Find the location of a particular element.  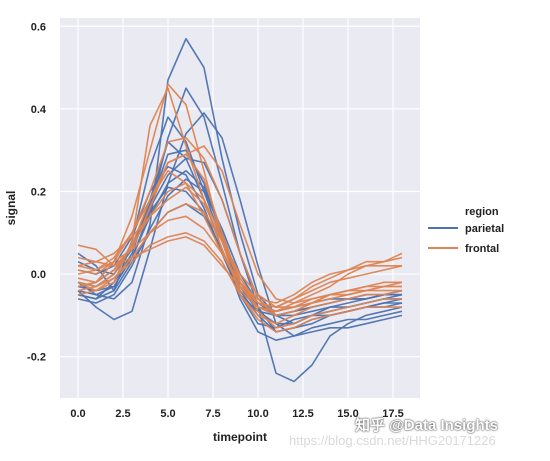

legend-label-frontal: frontal is located at coordinates (482, 249).